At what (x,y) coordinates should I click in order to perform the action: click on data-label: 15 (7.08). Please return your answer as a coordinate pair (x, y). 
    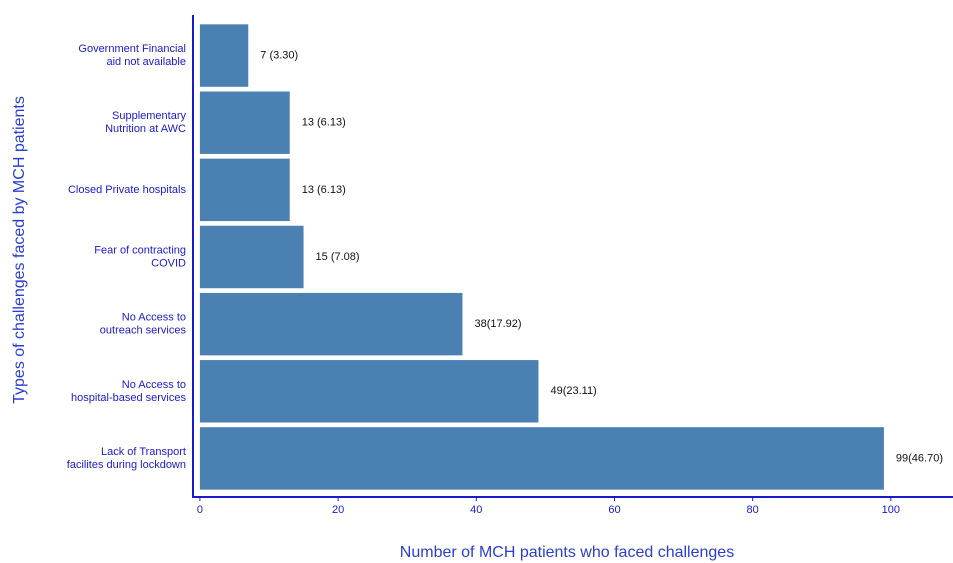
    Looking at the image, I should click on (338, 257).